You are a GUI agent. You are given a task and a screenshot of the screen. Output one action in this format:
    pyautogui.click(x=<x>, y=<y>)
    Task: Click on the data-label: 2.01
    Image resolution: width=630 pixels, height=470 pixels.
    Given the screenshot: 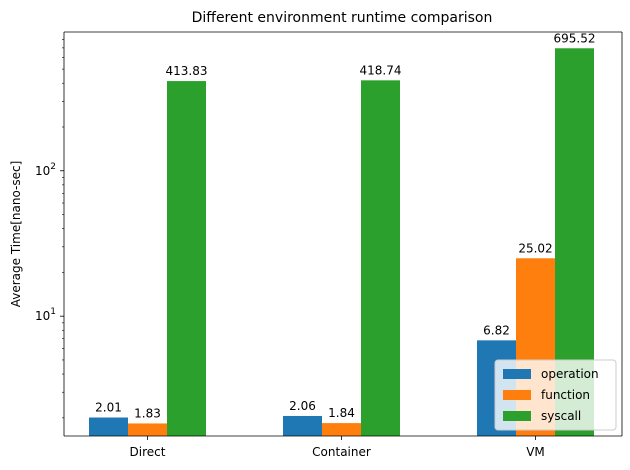 What is the action you would take?
    pyautogui.click(x=108, y=408)
    